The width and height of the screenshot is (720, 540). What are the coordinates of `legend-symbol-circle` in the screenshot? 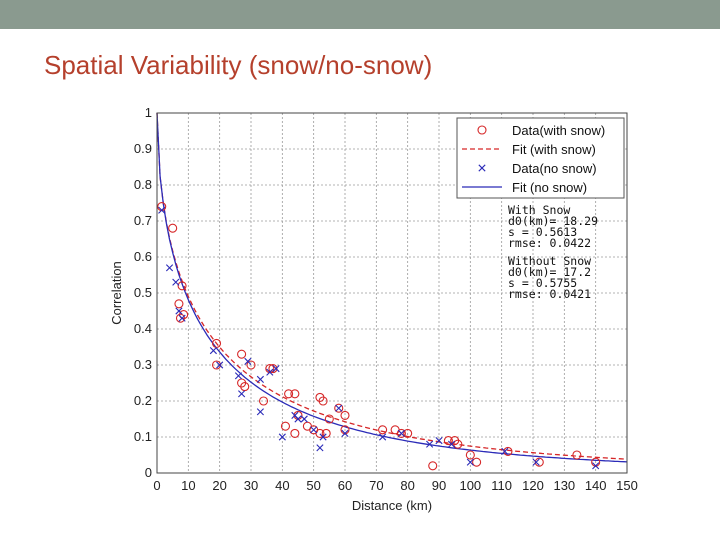 It's located at (482, 130).